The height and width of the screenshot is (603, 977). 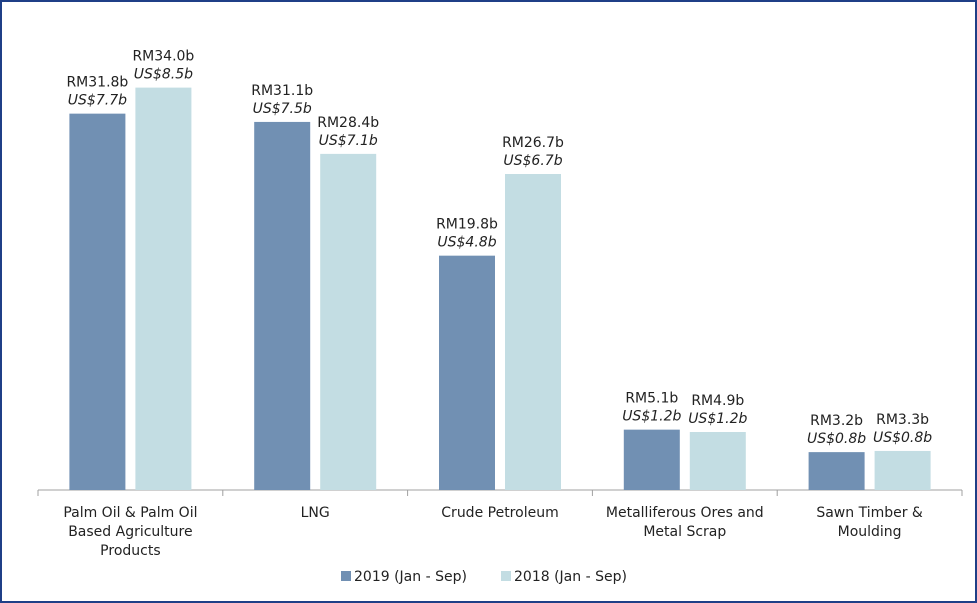 What do you see at coordinates (466, 243) in the screenshot?
I see `data-label-usd: US$4.8b` at bounding box center [466, 243].